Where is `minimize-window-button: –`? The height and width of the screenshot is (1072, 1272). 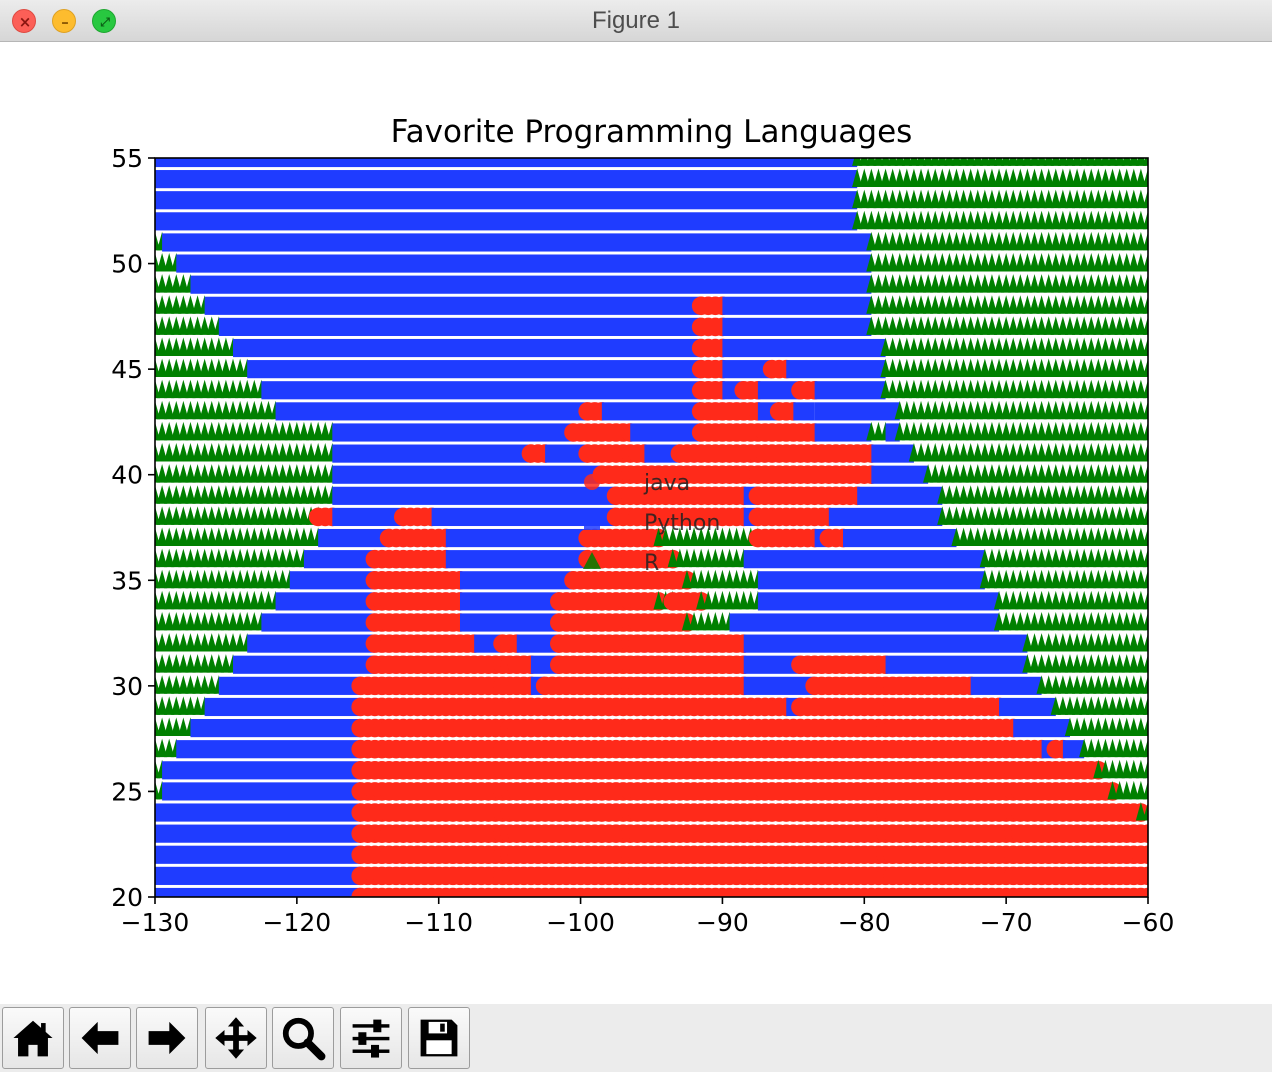
minimize-window-button: – is located at coordinates (64, 21).